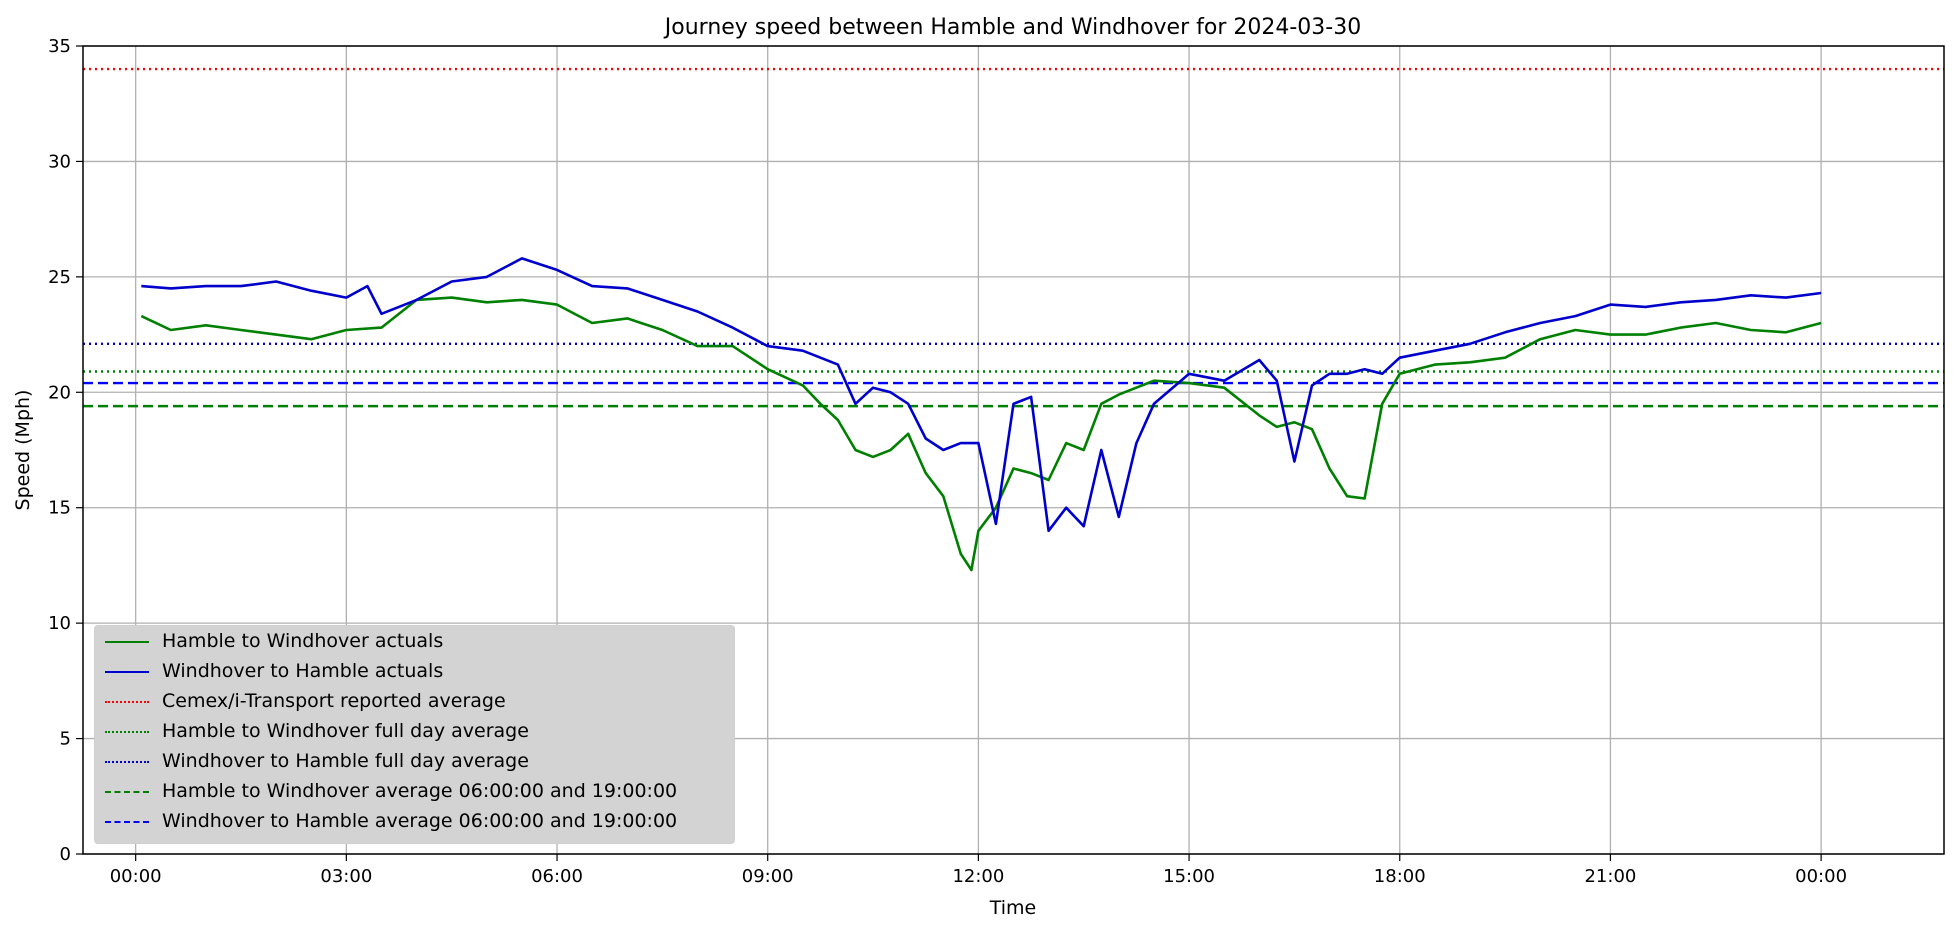 This screenshot has height=932, width=1959. Describe the element at coordinates (59, 508) in the screenshot. I see `y-tick-label: 15` at that location.